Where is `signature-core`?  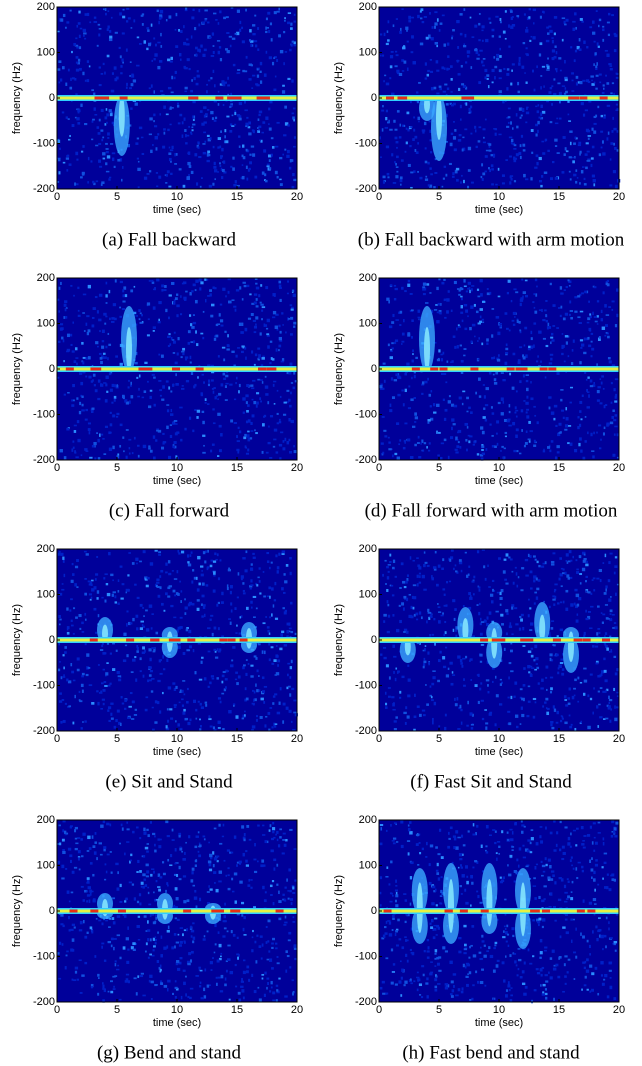 signature-core is located at coordinates (427, 349).